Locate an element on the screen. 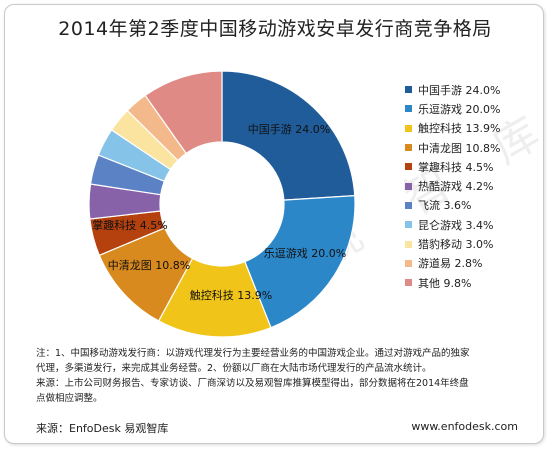 Image resolution: width=550 pixels, height=449 pixels. legend-label: 乐逗游戏 20.0% is located at coordinates (459, 109).